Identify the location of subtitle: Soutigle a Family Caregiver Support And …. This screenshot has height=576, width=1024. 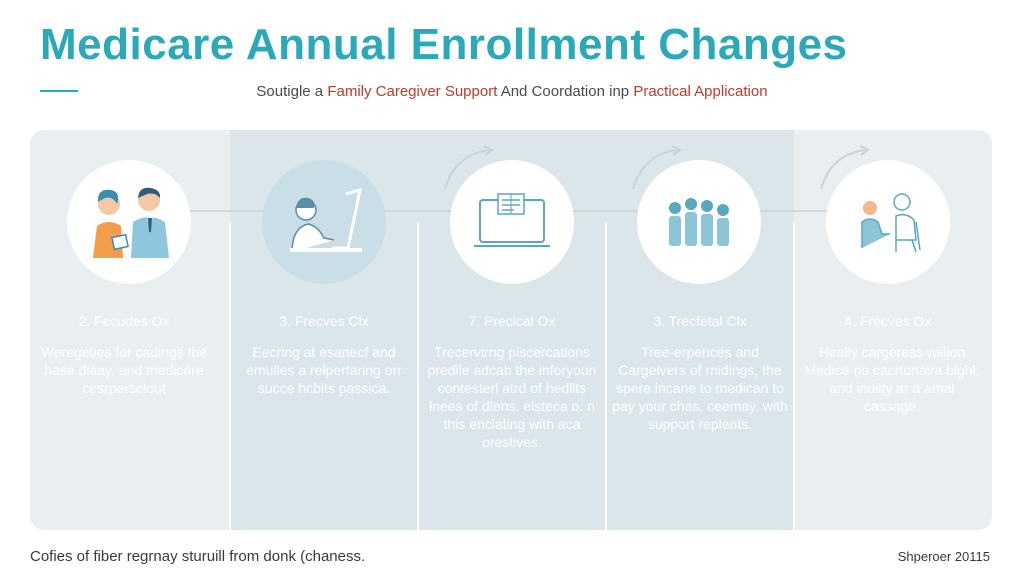
(512, 91).